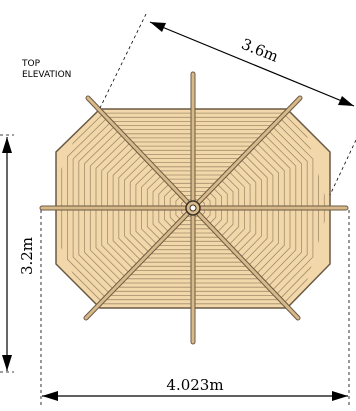 This screenshot has width=356, height=411. Describe the element at coordinates (342, 167) in the screenshot. I see `extension-line-diagonal-right` at that location.